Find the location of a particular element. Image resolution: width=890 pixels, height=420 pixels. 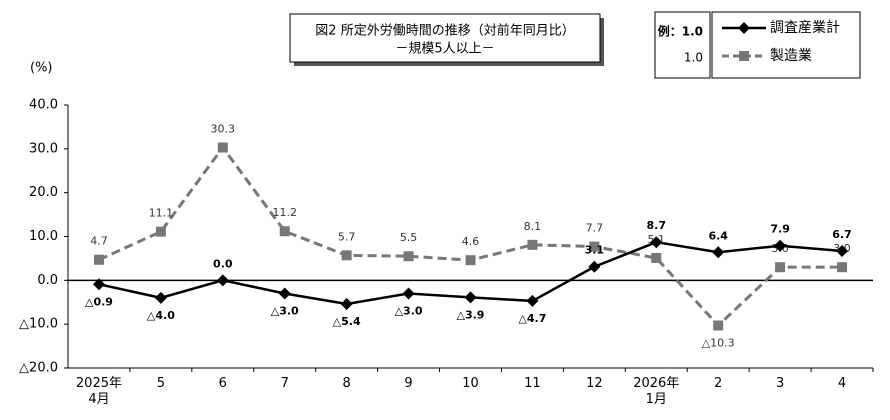

data-label: △3.9 is located at coordinates (471, 314).